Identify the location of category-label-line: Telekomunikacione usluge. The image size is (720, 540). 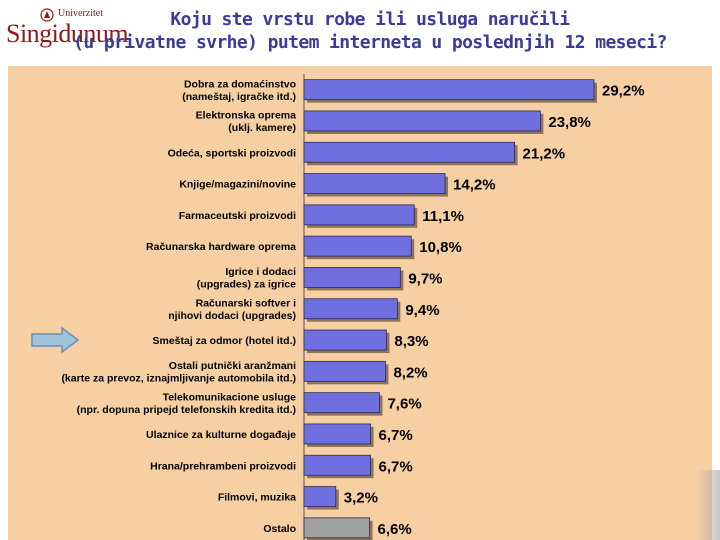
(230, 397).